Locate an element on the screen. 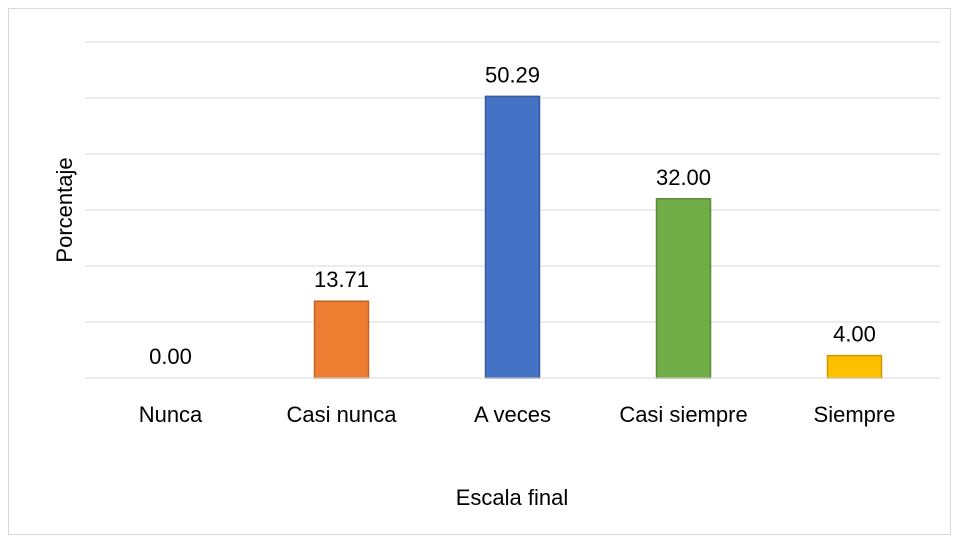 The image size is (955, 539). data-label: 13.71 is located at coordinates (341, 279).